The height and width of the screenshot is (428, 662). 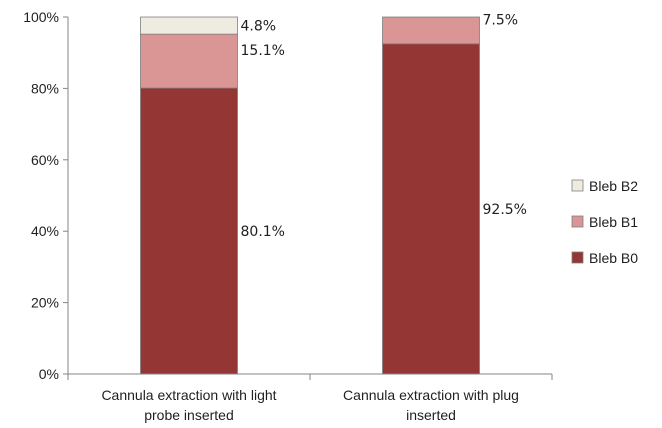 I want to click on legend-label-bleb-b1: Bleb B1, so click(x=613, y=222).